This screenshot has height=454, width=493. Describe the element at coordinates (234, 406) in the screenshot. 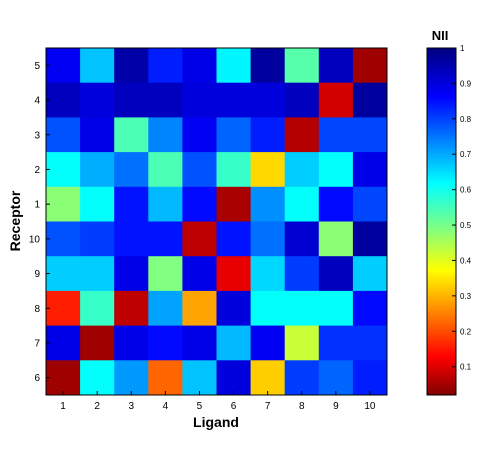

I see `x-tick-label: 6` at that location.